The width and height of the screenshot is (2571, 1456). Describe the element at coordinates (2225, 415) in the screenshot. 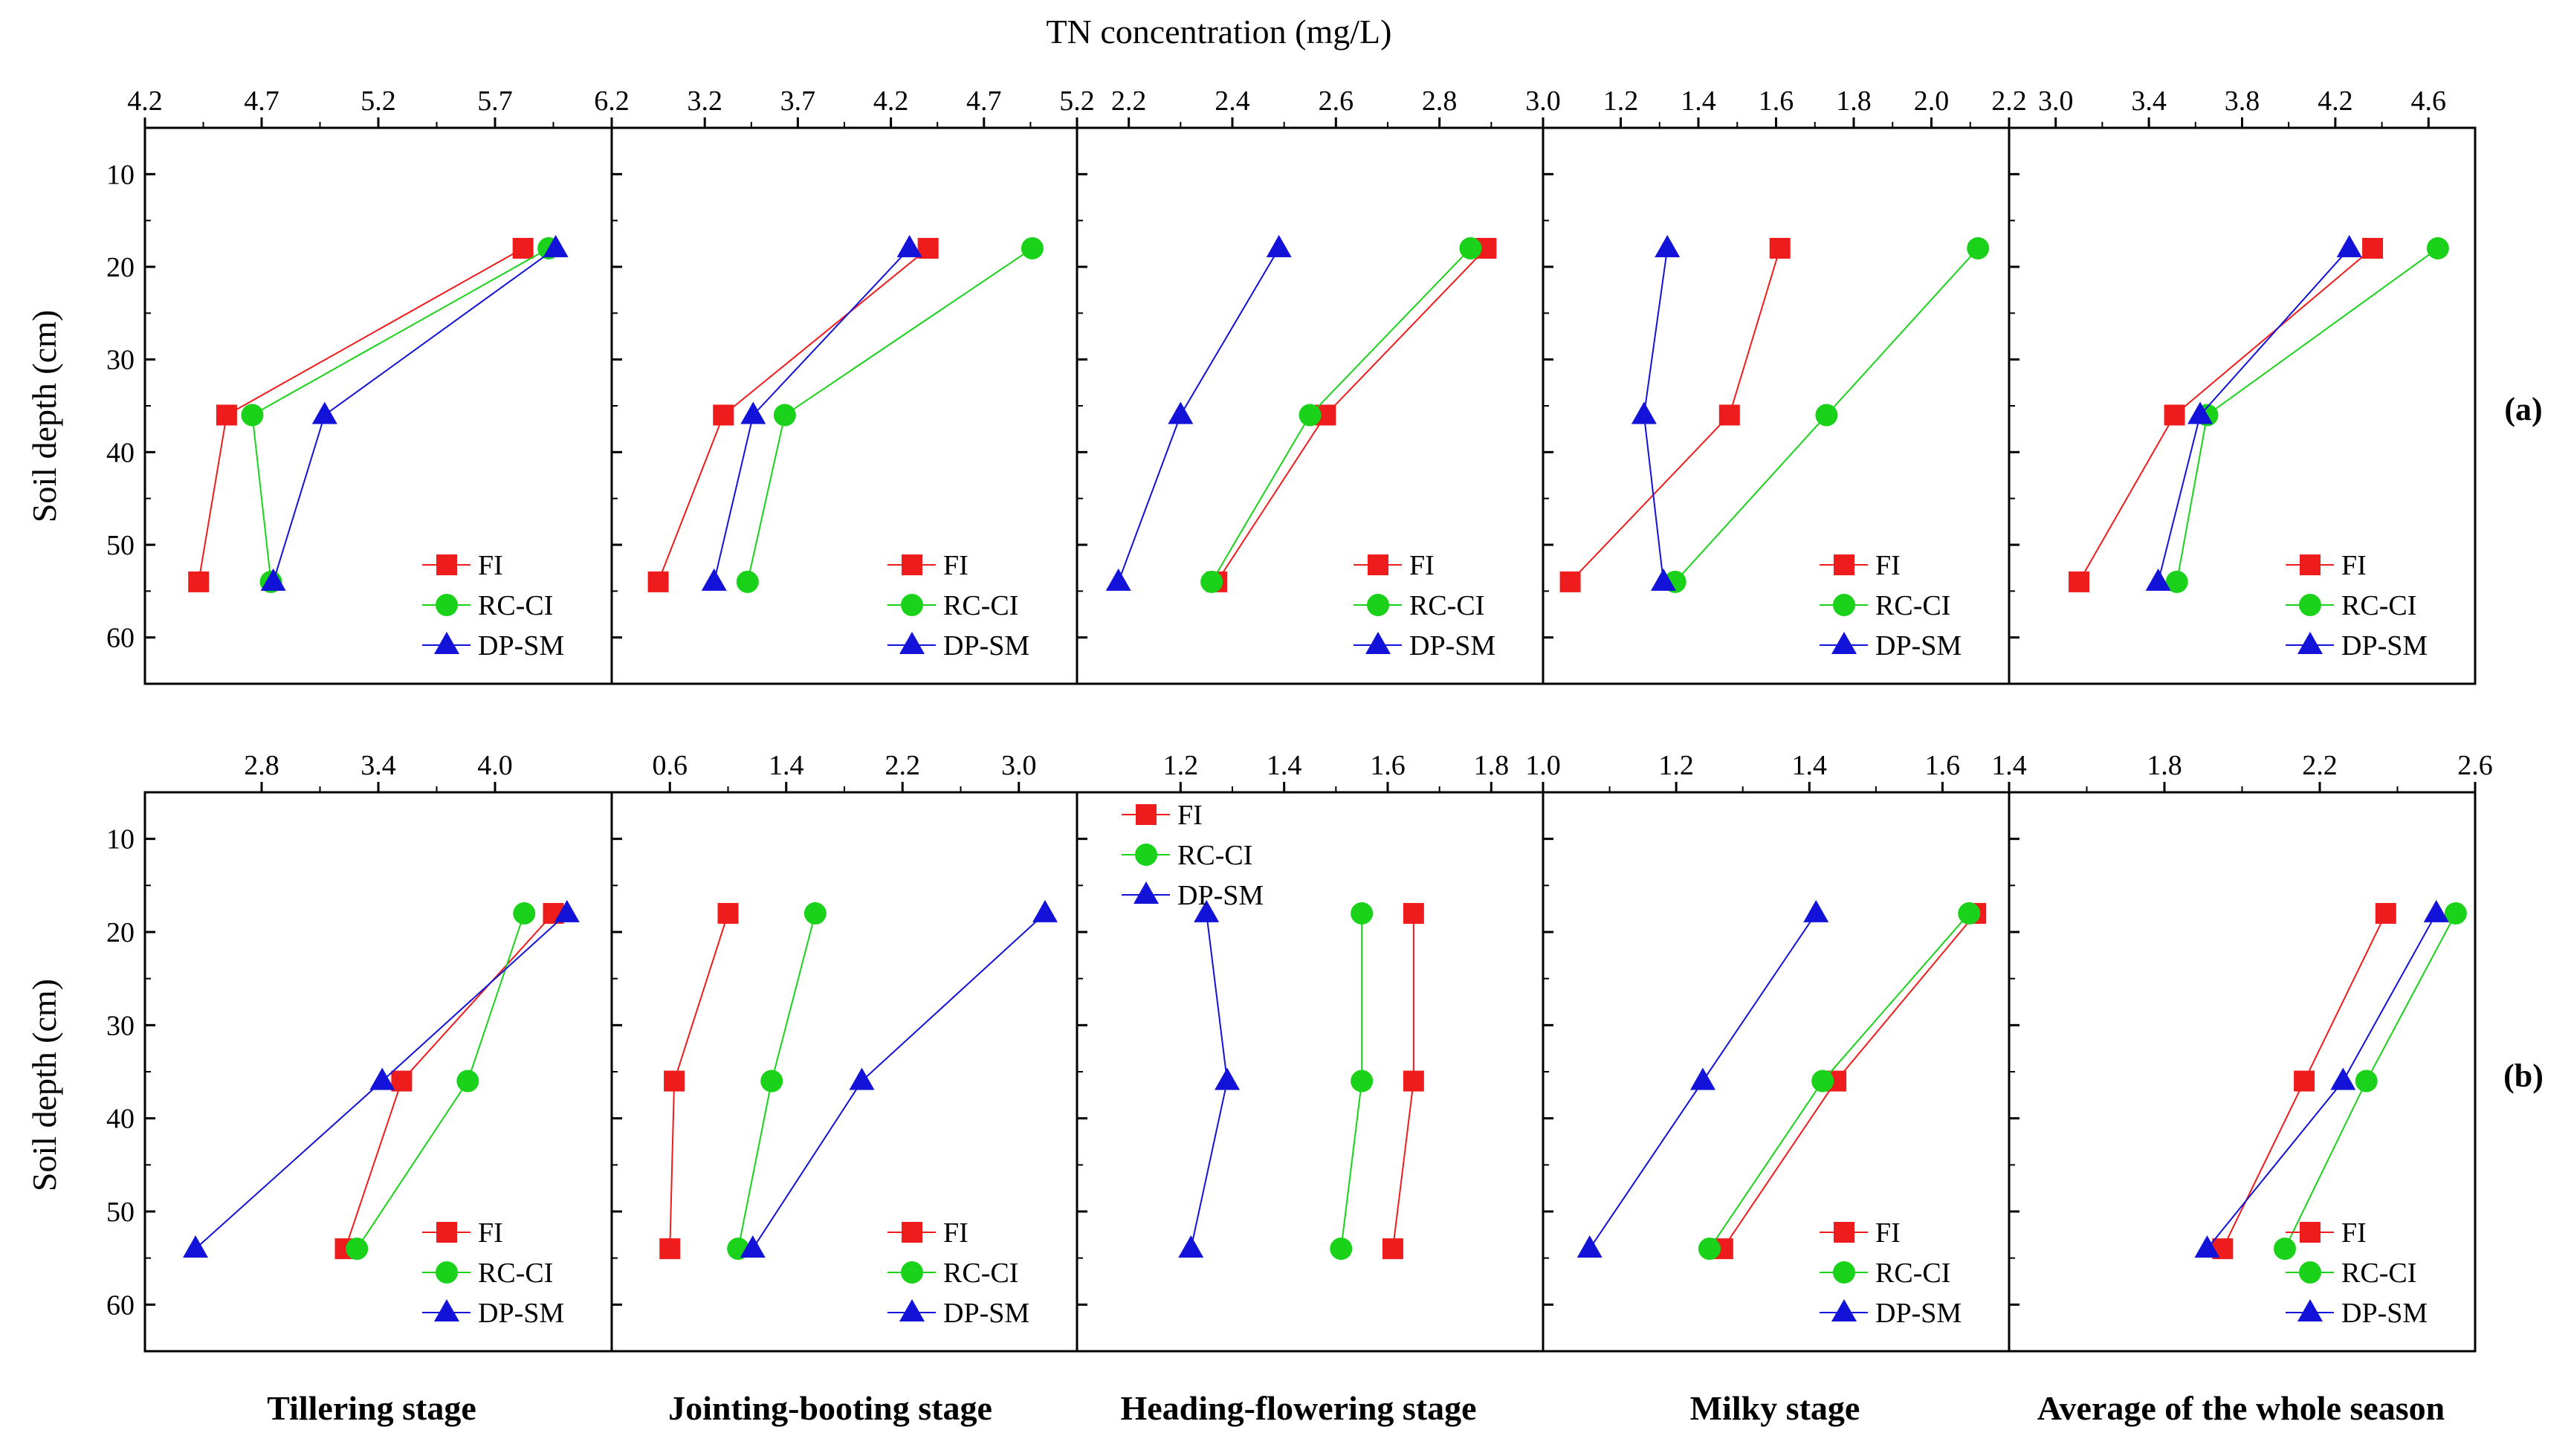

I see `series-line-a-average-of-the-whole-season-fi` at that location.